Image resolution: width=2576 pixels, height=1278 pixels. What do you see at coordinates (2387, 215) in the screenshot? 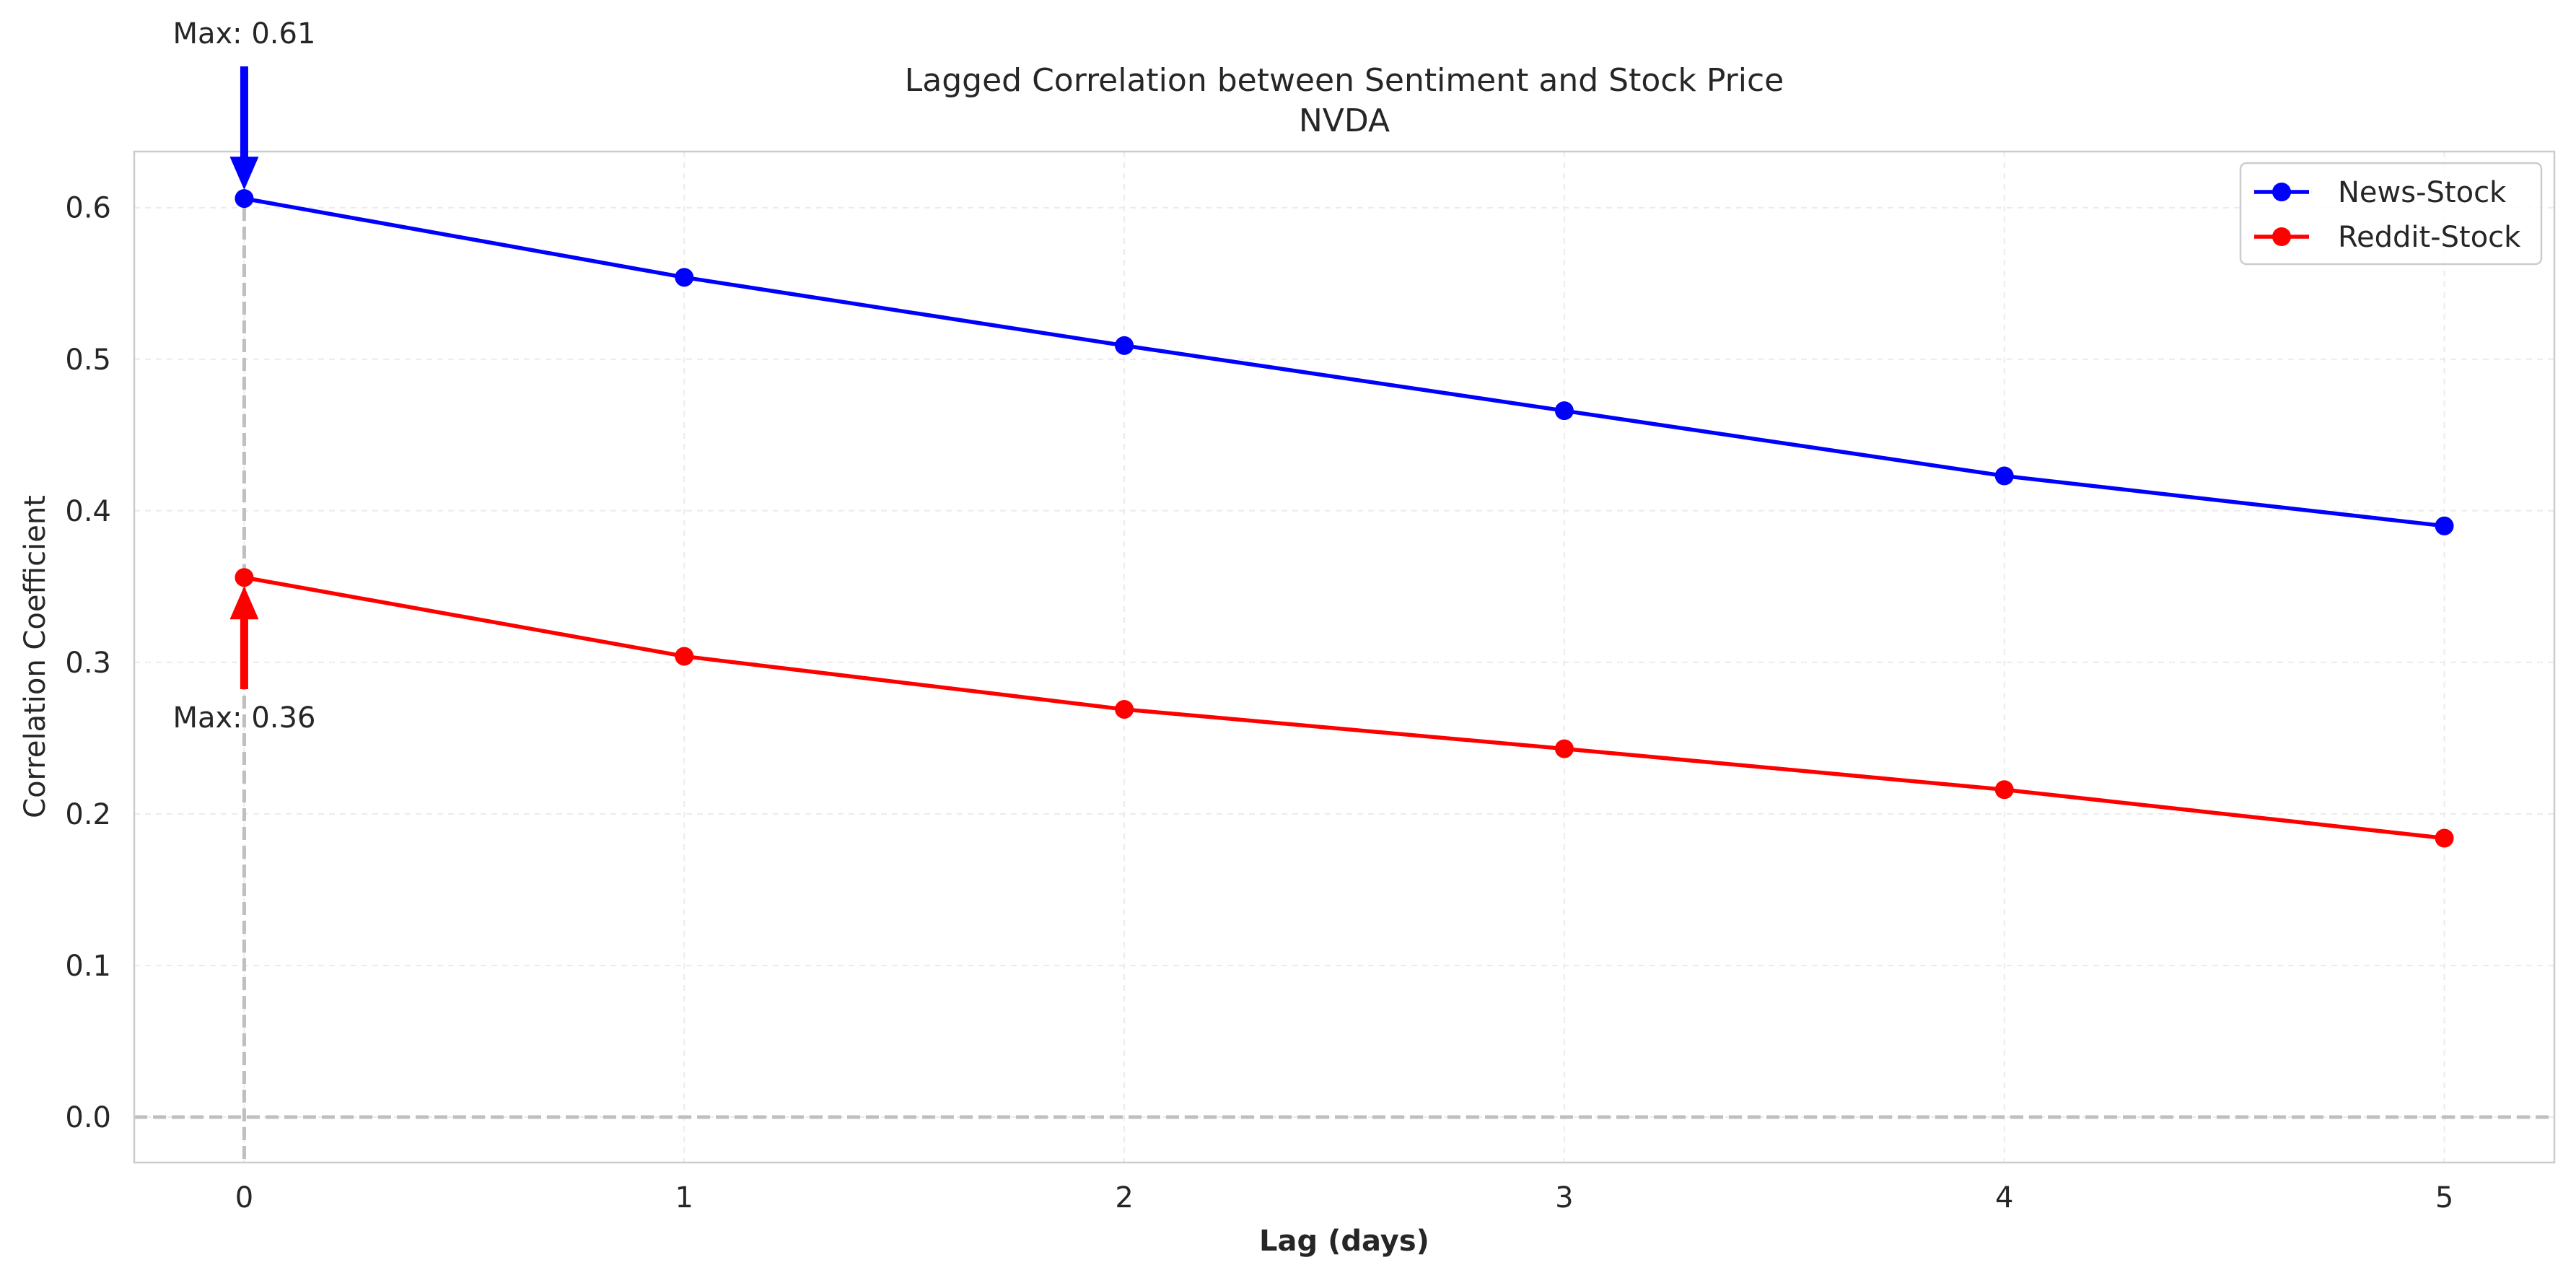
I see `legend-entries: News-Stock Reddit-Stock` at bounding box center [2387, 215].